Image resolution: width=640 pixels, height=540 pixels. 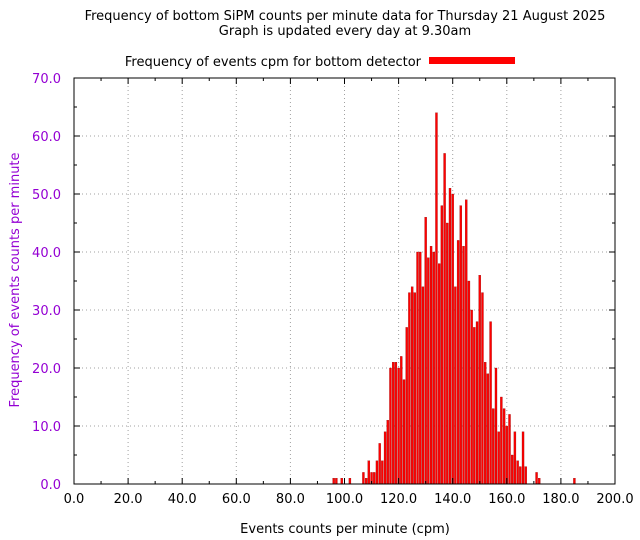 What do you see at coordinates (506, 499) in the screenshot?
I see `x-tick-label: 160.0` at bounding box center [506, 499].